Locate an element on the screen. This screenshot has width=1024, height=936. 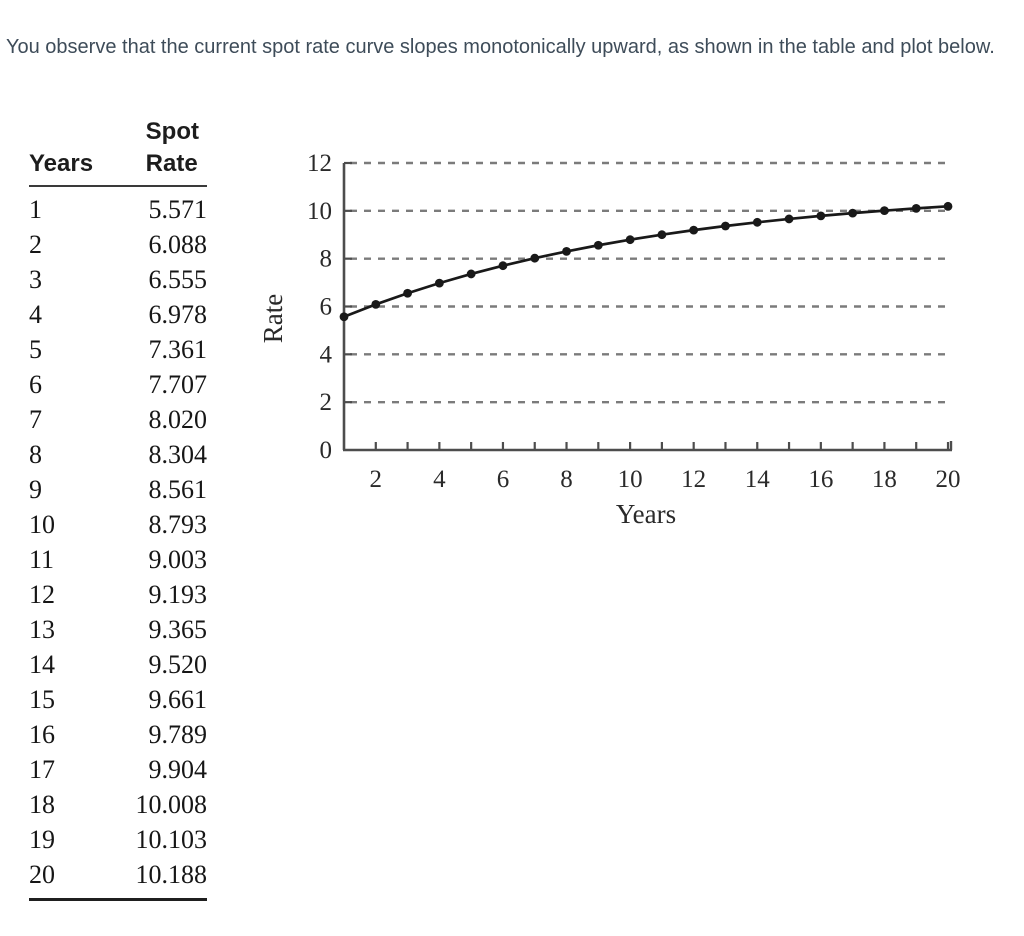
spot-rate-line is located at coordinates (646, 261).